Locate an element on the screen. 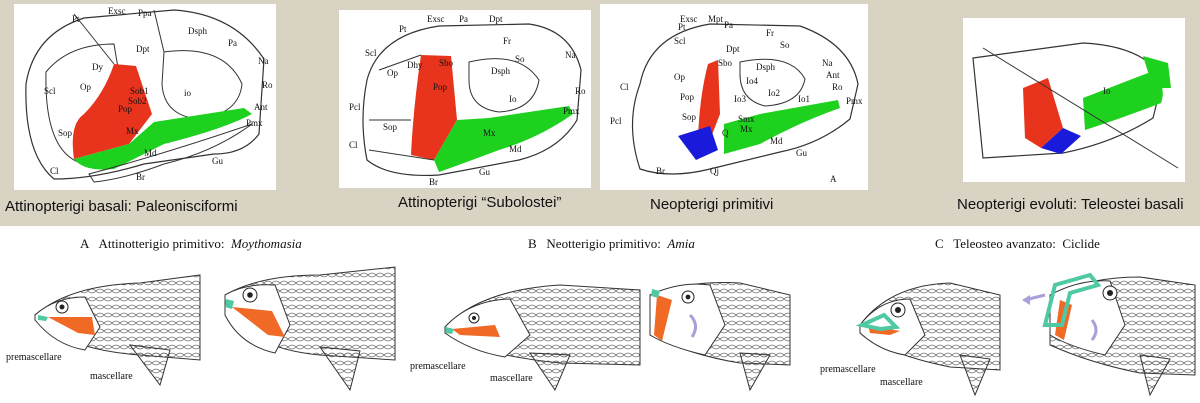 The height and width of the screenshot is (403, 1200). title-c-prefix: C is located at coordinates (939, 243).